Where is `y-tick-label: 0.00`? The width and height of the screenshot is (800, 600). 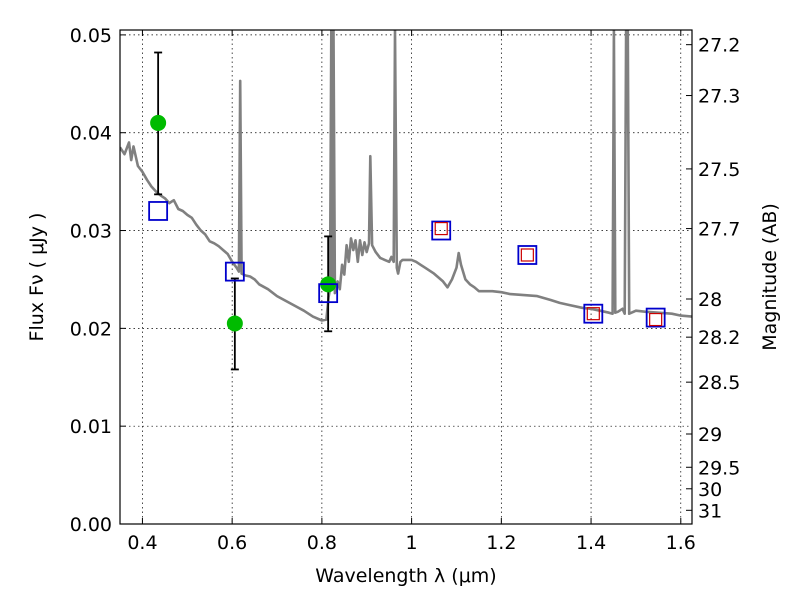 y-tick-label: 0.00 is located at coordinates (91, 525).